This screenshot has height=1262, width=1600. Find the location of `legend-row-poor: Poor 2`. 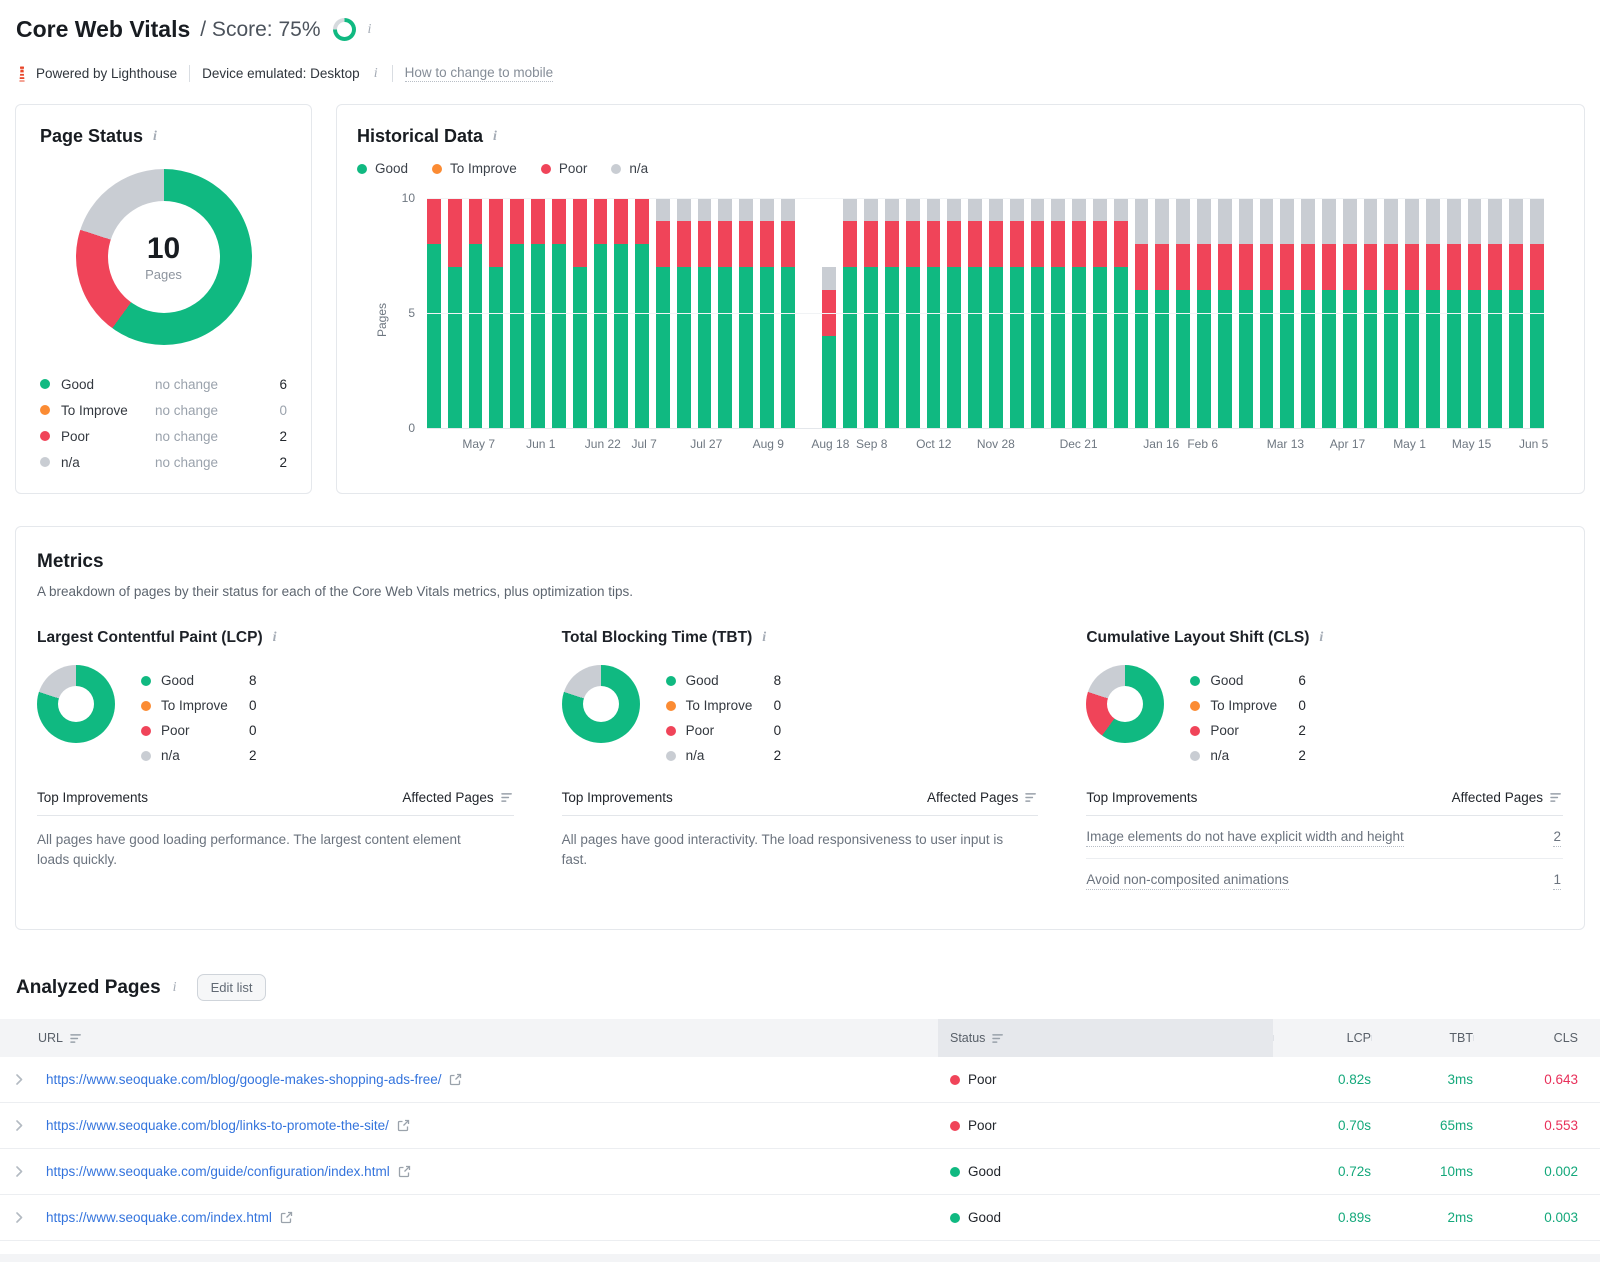

legend-row-poor: Poor 2 is located at coordinates (1376, 730).